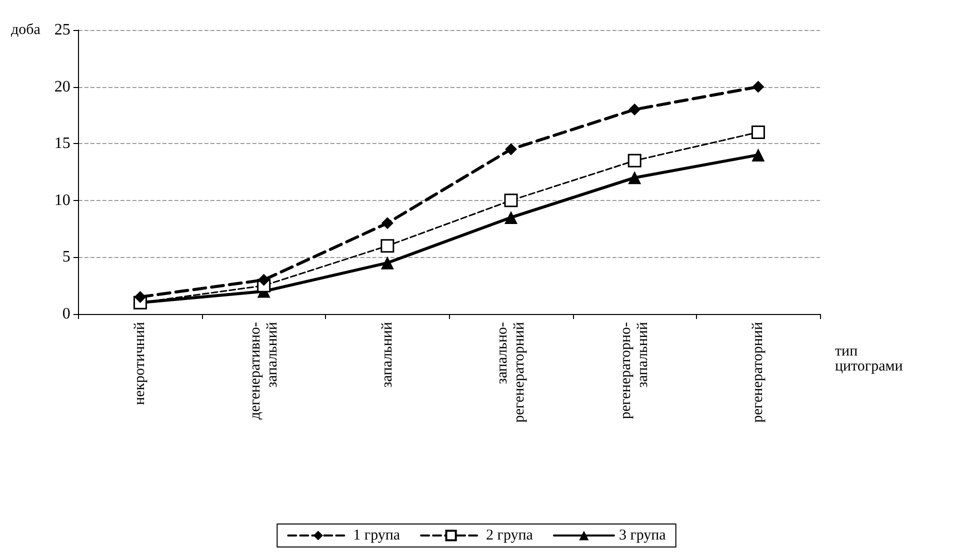 The image size is (953, 557). Describe the element at coordinates (263, 371) in the screenshot. I see `x-tick-label: дегенеративно-запальний` at that location.